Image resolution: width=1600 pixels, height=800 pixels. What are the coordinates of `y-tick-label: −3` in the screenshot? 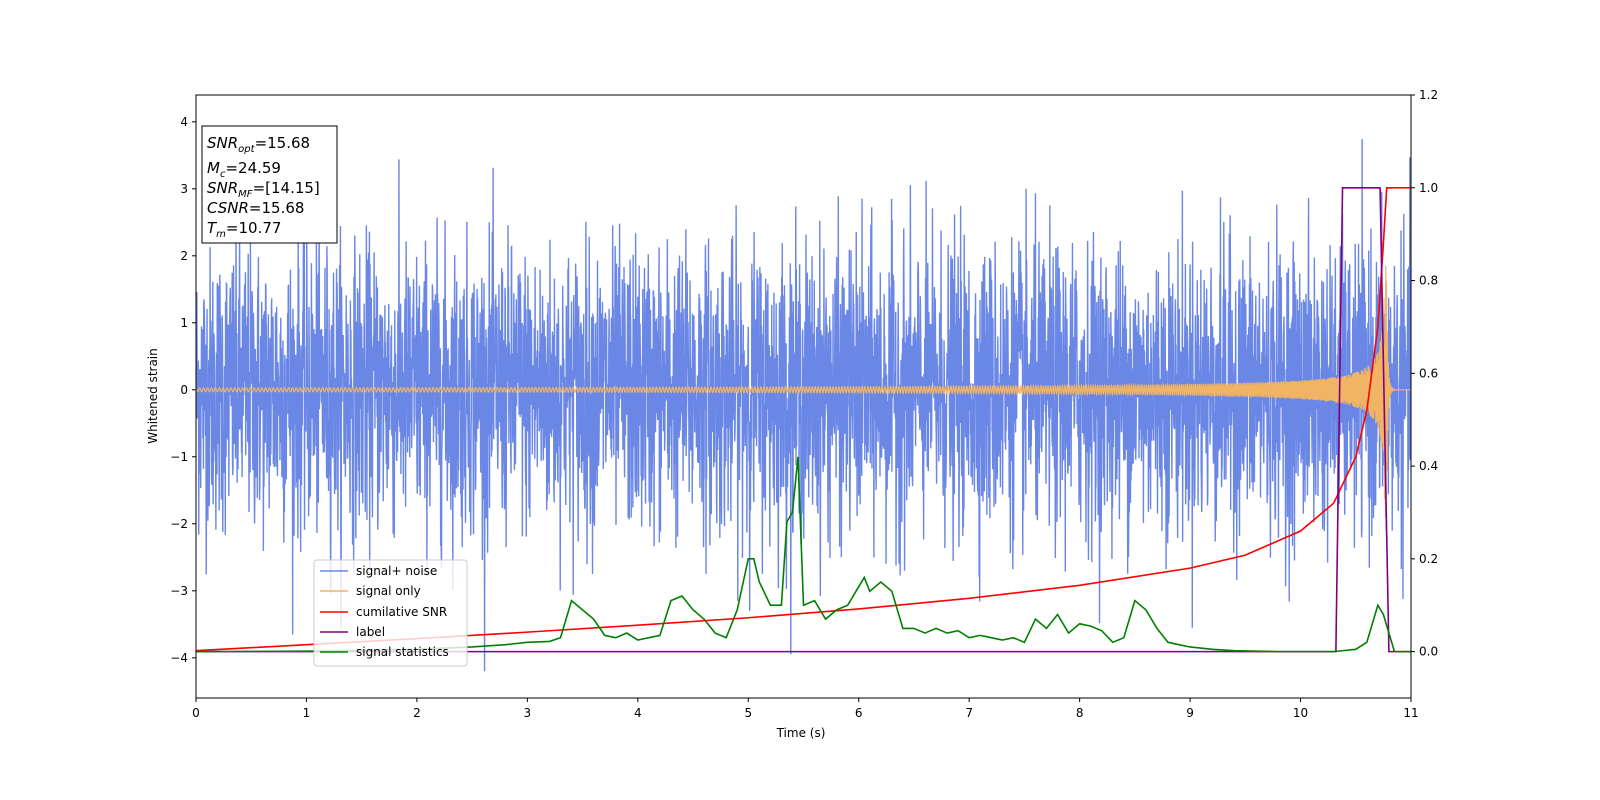 It's located at (179, 591).